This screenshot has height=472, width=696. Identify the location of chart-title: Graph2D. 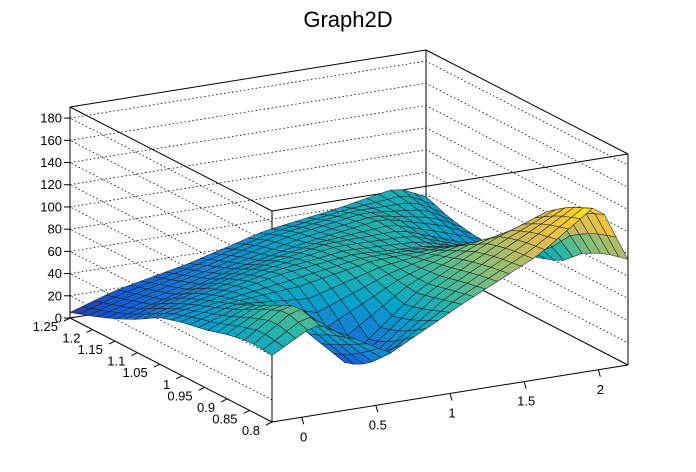
(347, 19).